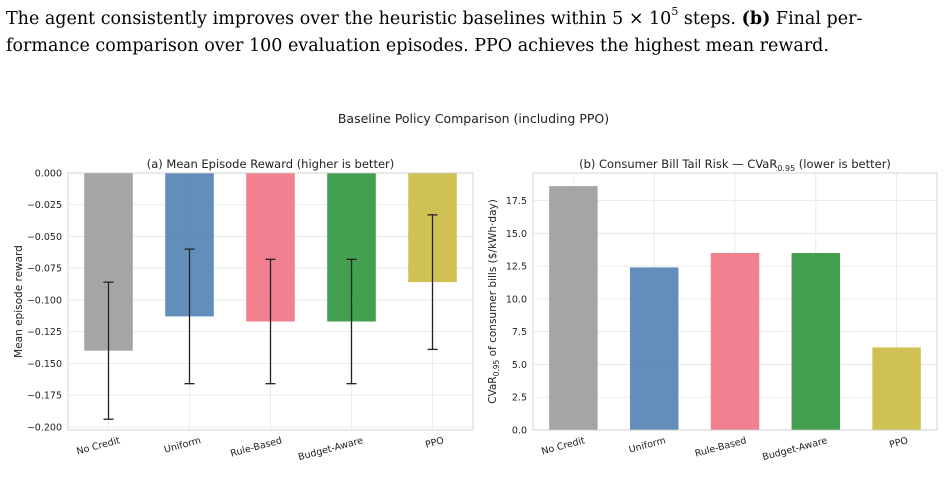 The height and width of the screenshot is (489, 947). What do you see at coordinates (573, 308) in the screenshot?
I see `bar-no-credit` at bounding box center [573, 308].